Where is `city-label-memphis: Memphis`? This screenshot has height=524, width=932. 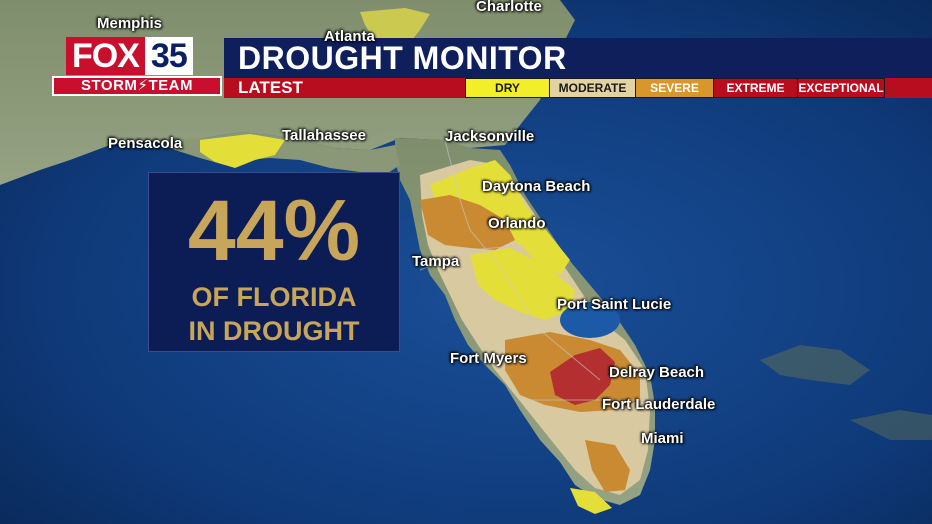
city-label-memphis: Memphis is located at coordinates (130, 23).